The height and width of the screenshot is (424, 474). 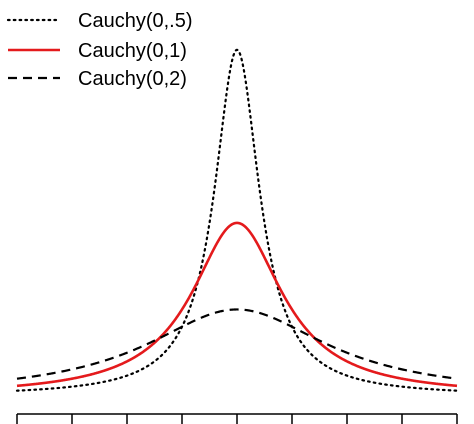 I want to click on legend-label-3: Cauchy(0,2), so click(x=132, y=79).